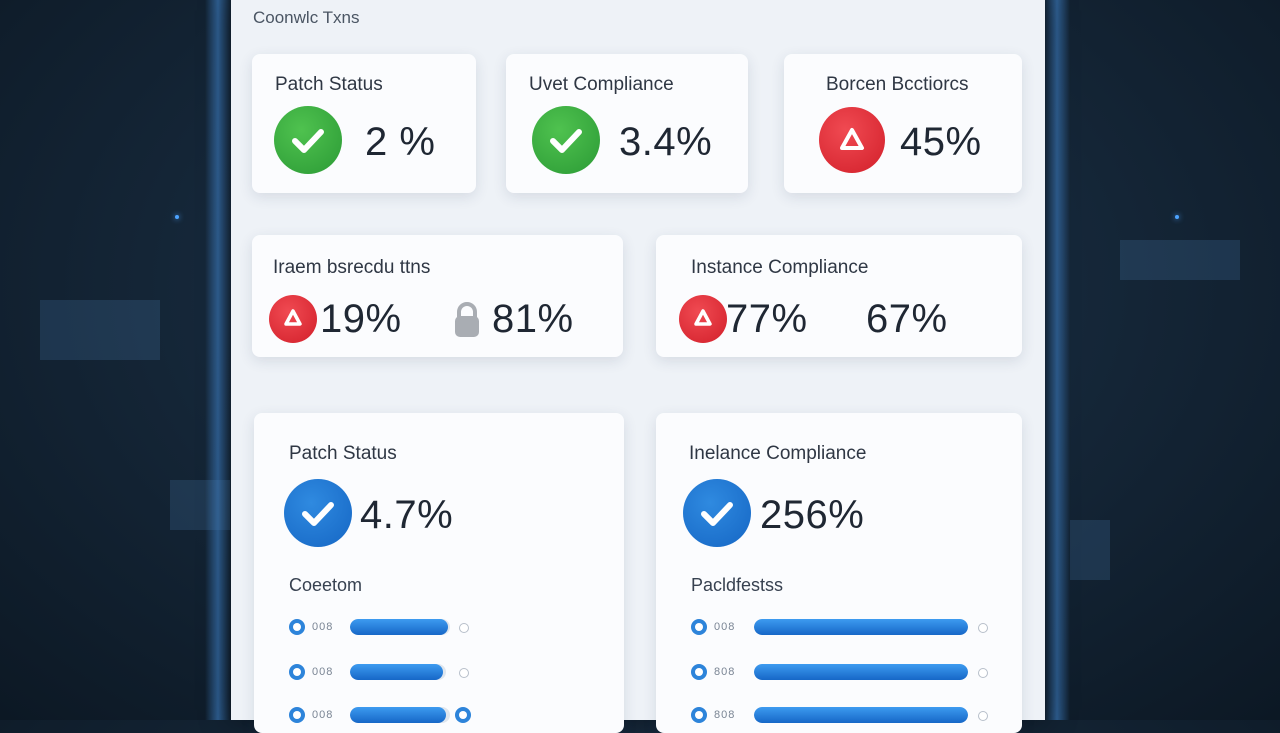  Describe the element at coordinates (352, 267) in the screenshot. I see `card-title: Iraem bsrecdu ttns` at that location.